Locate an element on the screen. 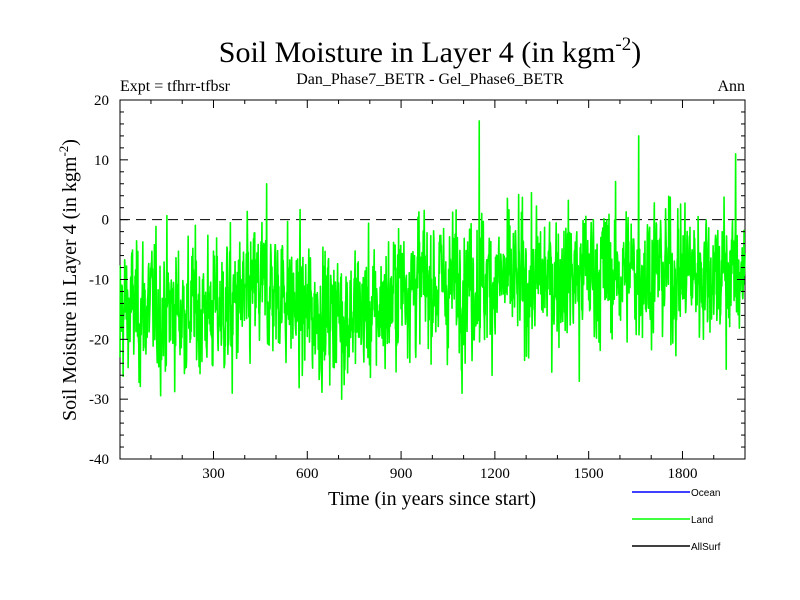 The width and height of the screenshot is (800, 600). y-tick-label: 10 is located at coordinates (101, 161).